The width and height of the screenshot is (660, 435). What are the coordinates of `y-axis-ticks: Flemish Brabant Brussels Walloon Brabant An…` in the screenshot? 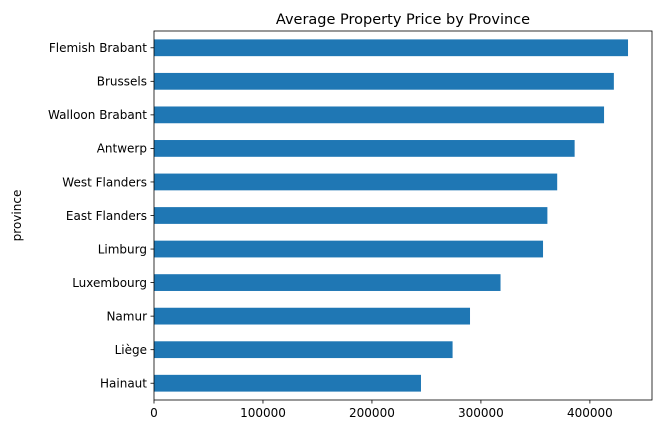 It's located at (101, 216).